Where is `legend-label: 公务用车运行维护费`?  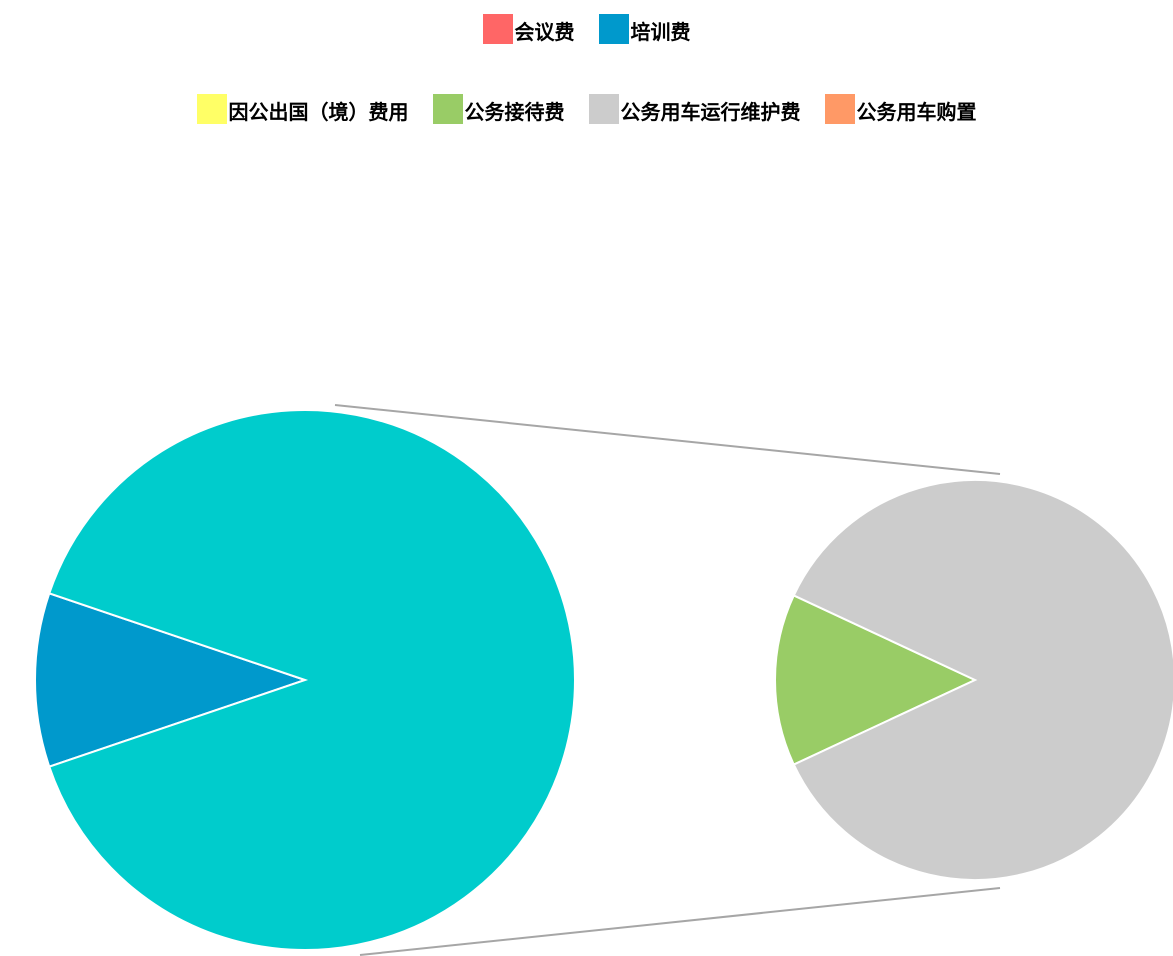 legend-label: 公务用车运行维护费 is located at coordinates (710, 112).